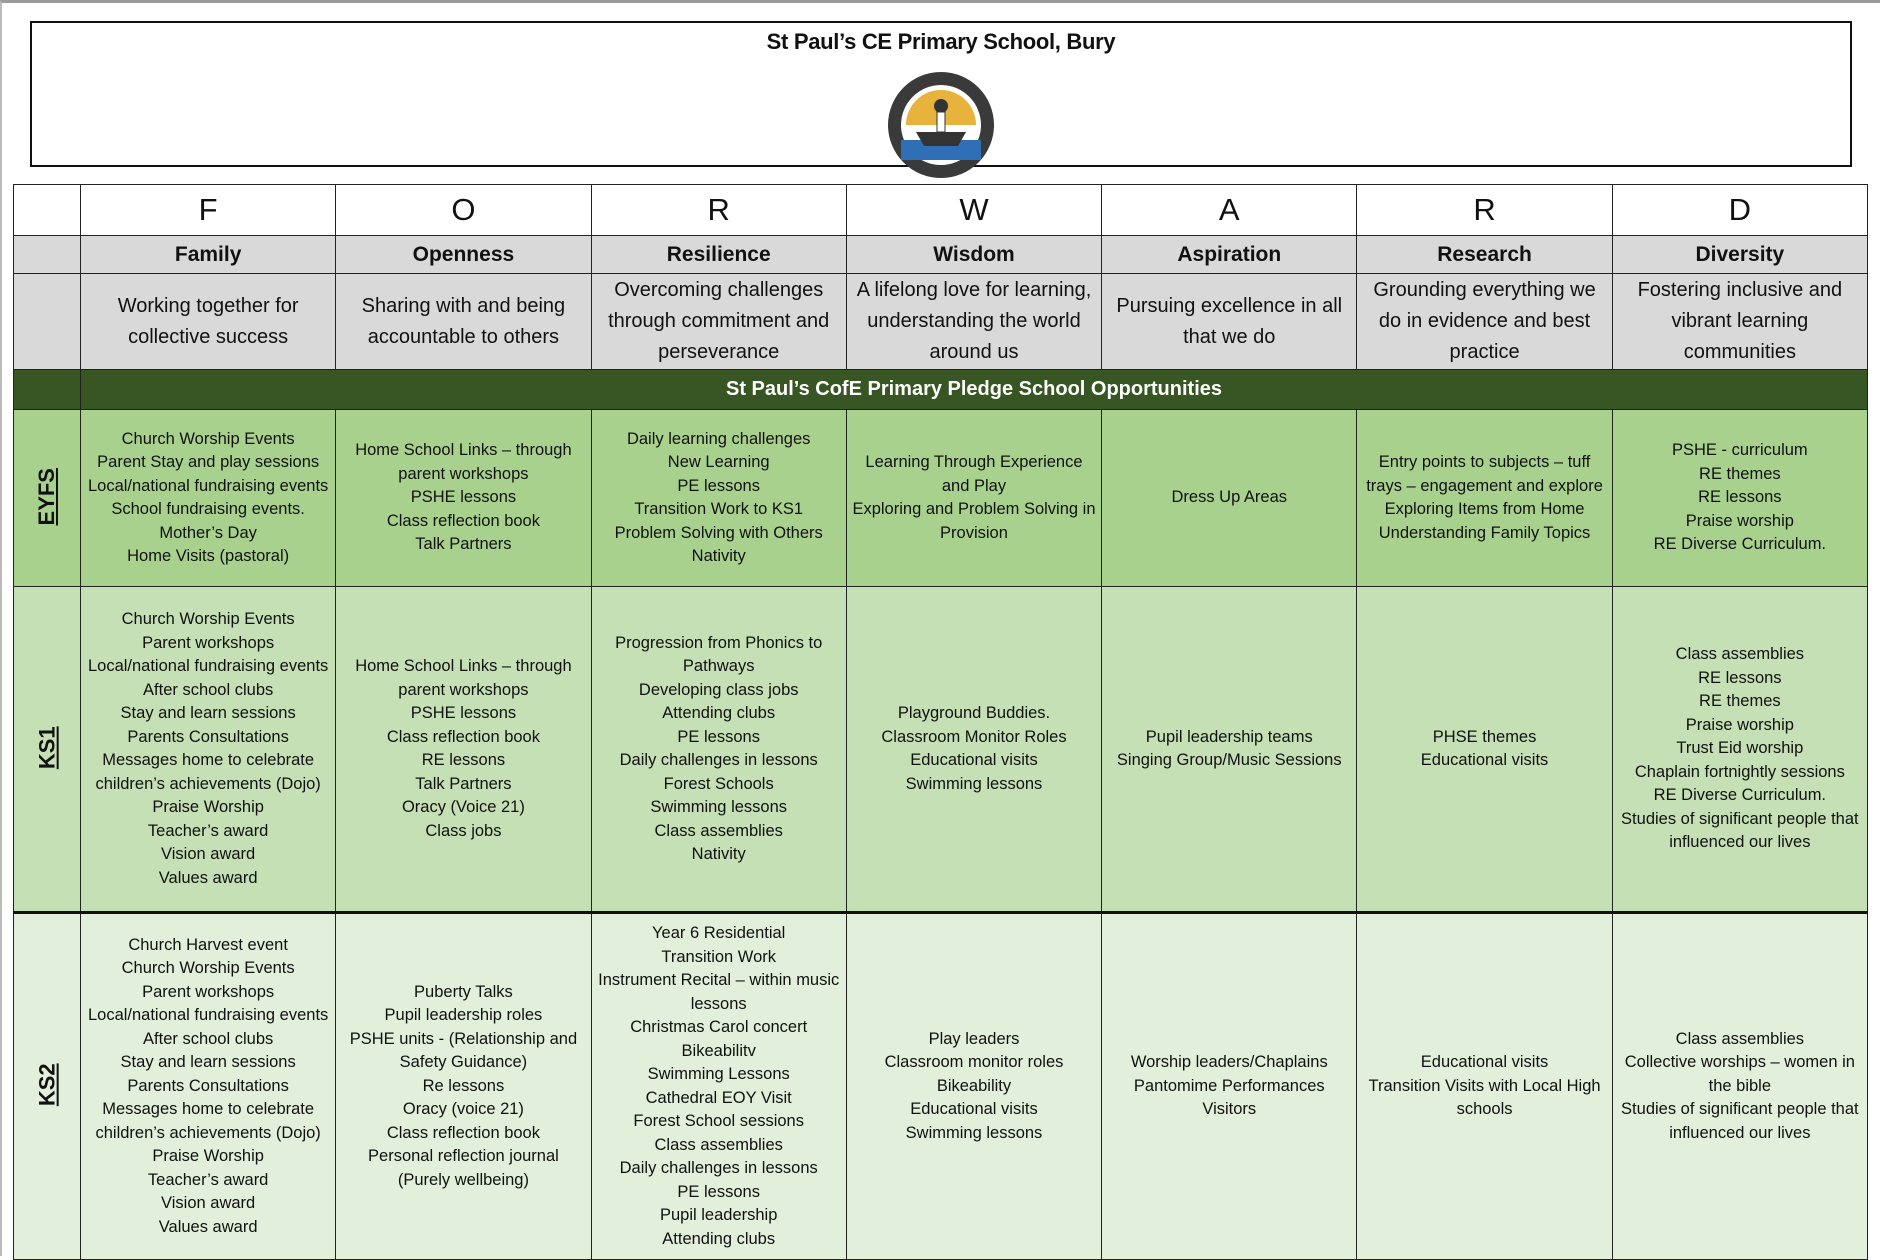 The image size is (1880, 1260). I want to click on value-name-cell: Family, so click(208, 254).